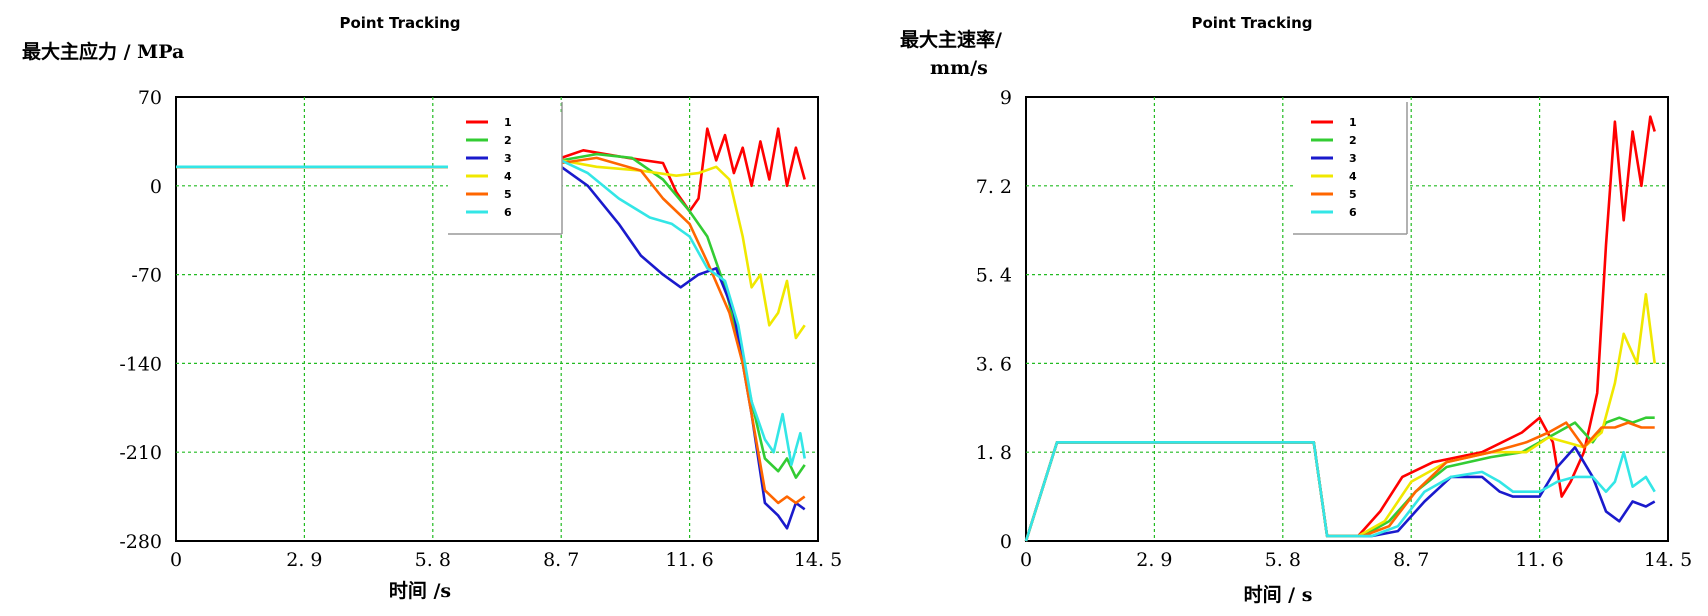  What do you see at coordinates (140, 364) in the screenshot?
I see `y-tick-label: -140` at bounding box center [140, 364].